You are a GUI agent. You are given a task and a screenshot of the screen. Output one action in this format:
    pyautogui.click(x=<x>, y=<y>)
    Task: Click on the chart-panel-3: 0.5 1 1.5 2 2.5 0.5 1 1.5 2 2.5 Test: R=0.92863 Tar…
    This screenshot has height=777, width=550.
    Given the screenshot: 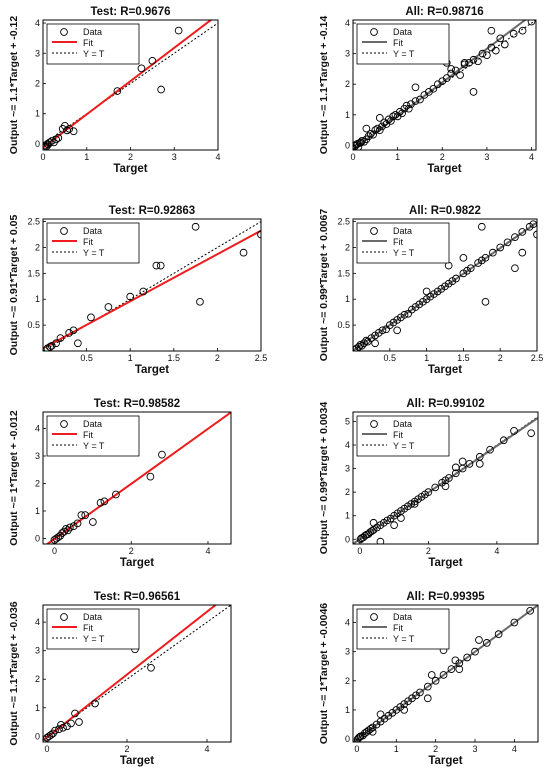 What is the action you would take?
    pyautogui.click(x=137, y=290)
    